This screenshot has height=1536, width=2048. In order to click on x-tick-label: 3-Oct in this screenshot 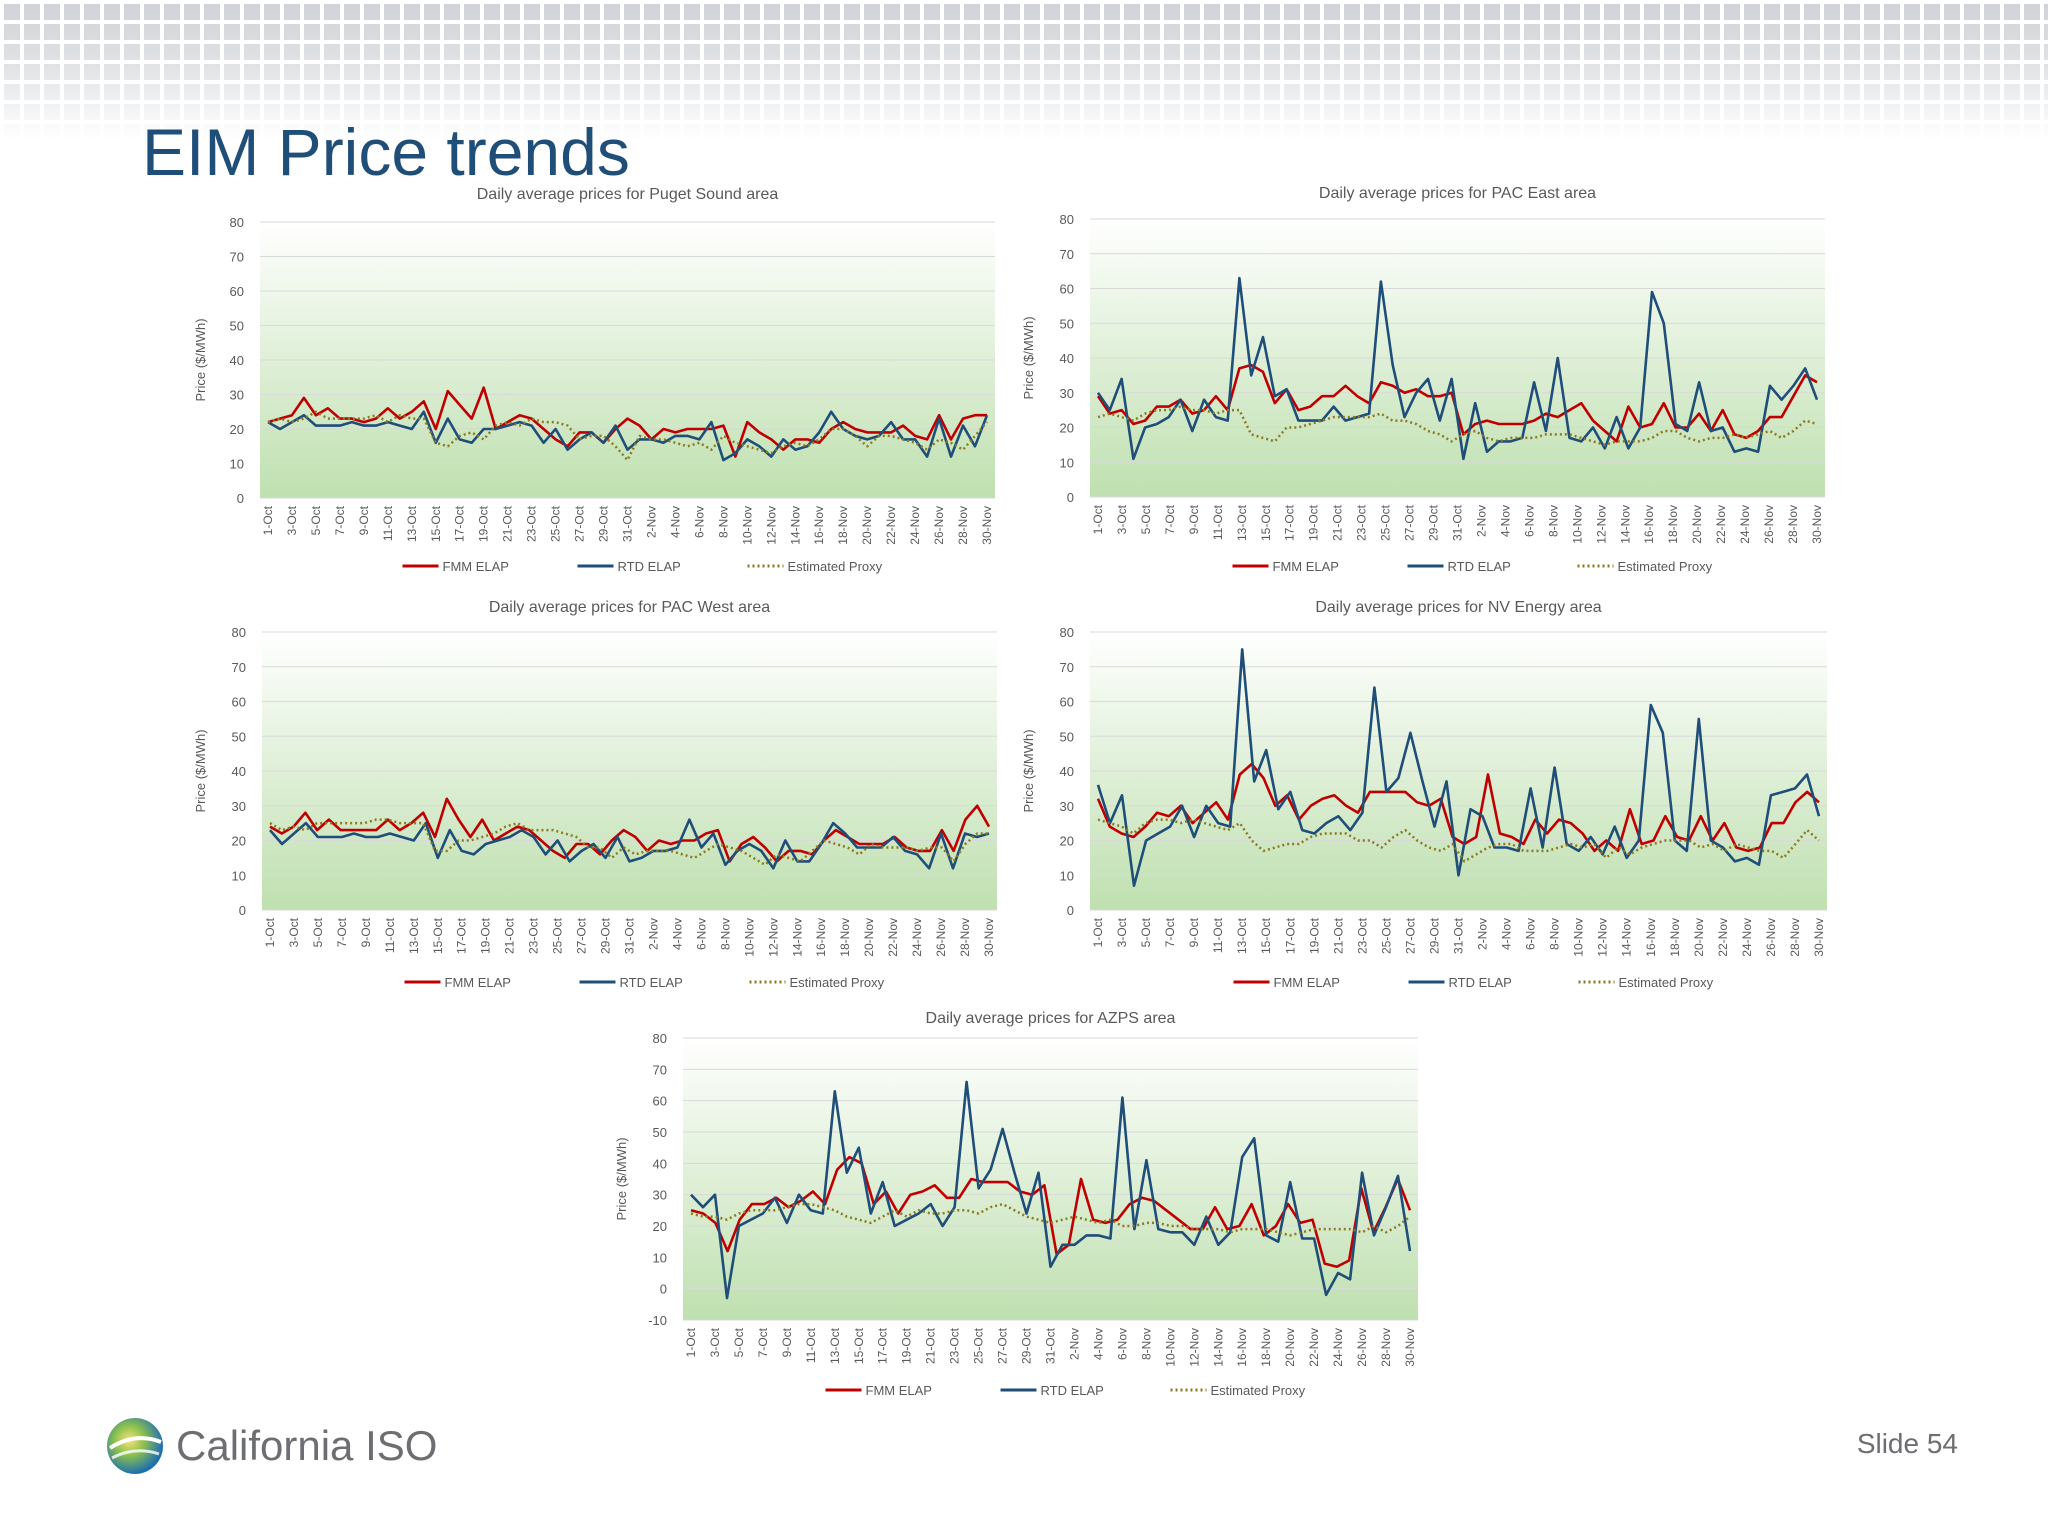, I will do `click(294, 932)`.